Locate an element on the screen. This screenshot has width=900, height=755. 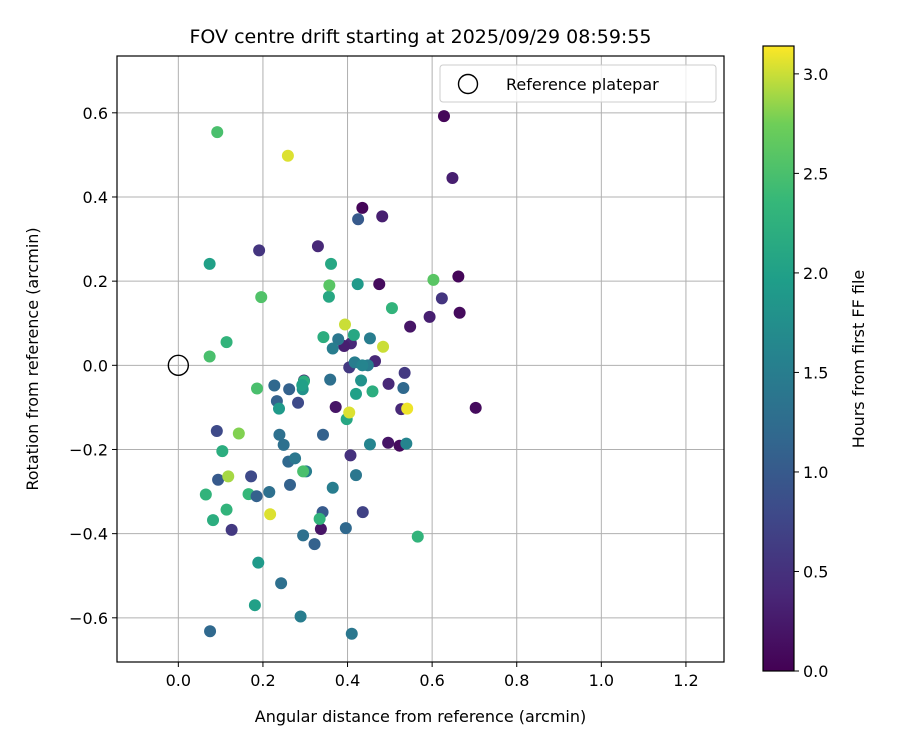
reference-platepar-marker is located at coordinates (178, 365).